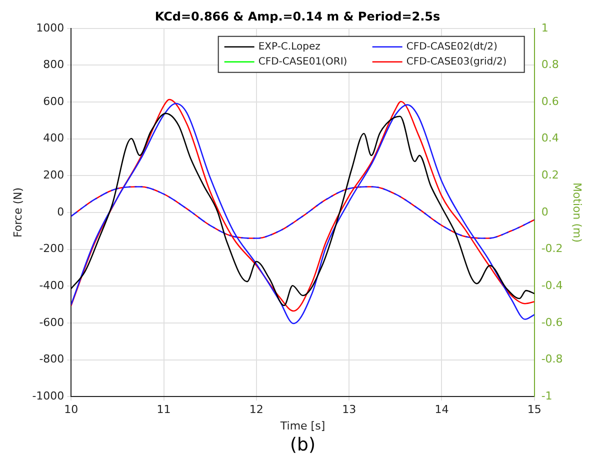  What do you see at coordinates (550, 65) in the screenshot?
I see `y2-tick-label: 0.8` at bounding box center [550, 65].